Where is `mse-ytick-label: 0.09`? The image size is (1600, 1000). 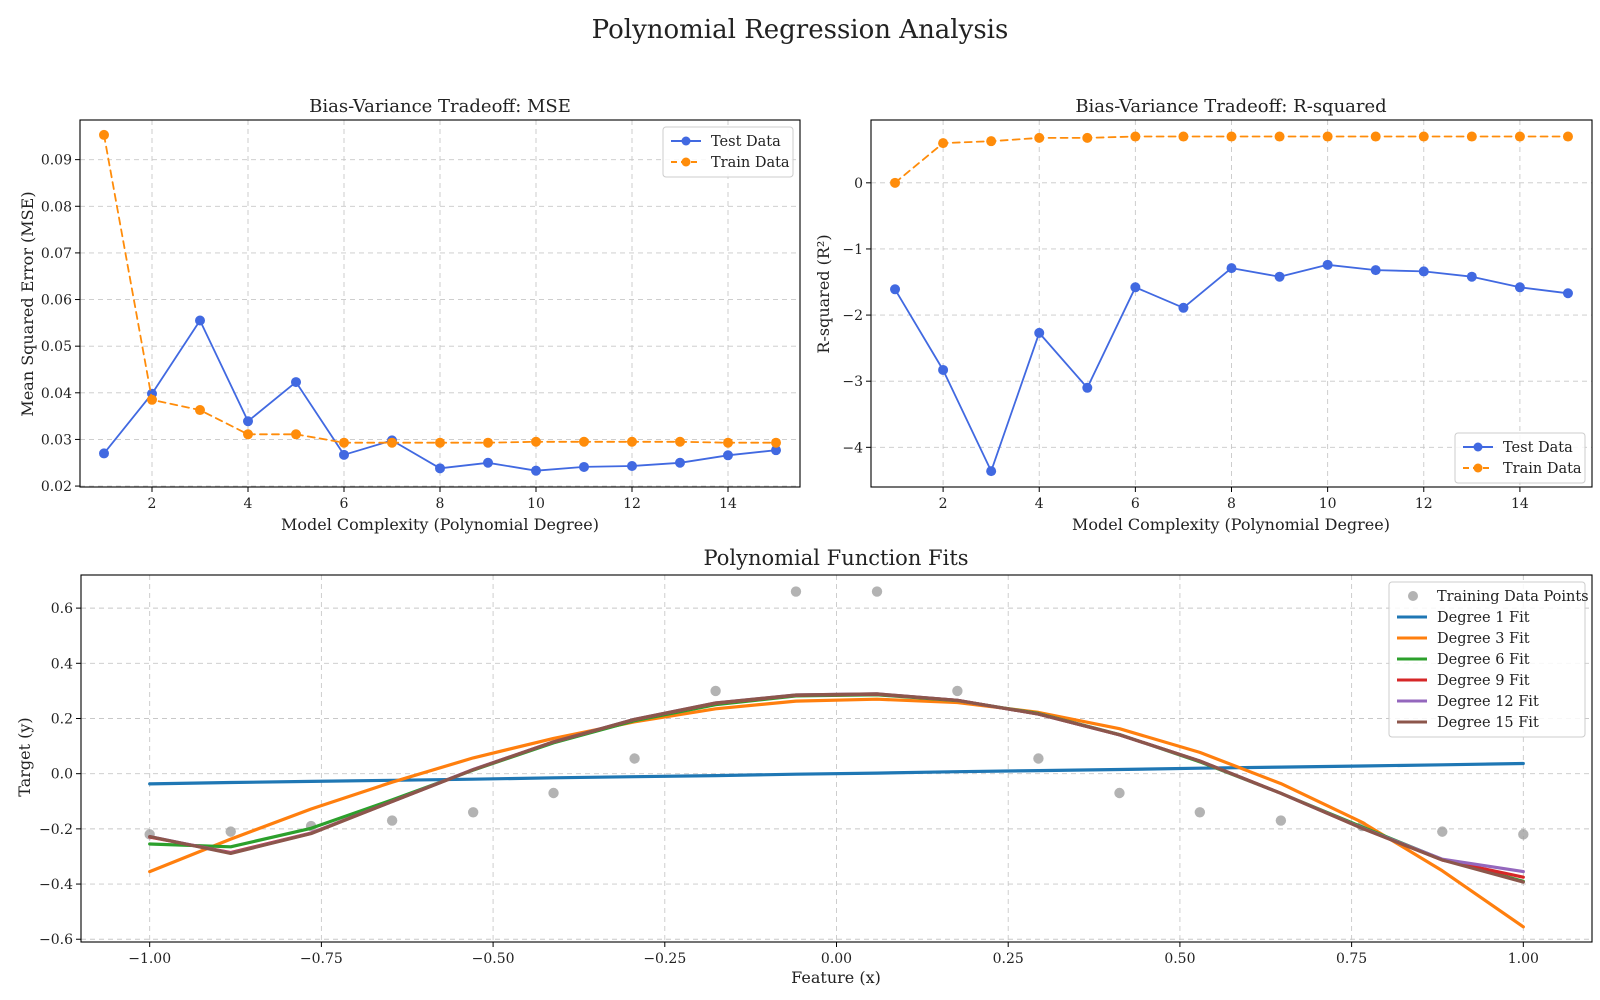
mse-ytick-label: 0.09 is located at coordinates (56, 161).